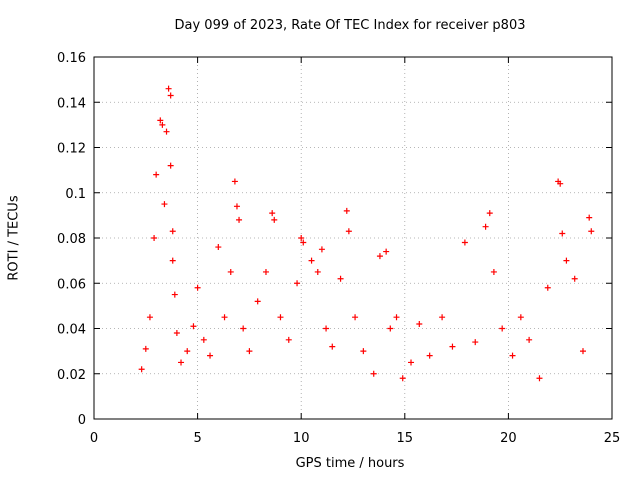 The image size is (640, 480). What do you see at coordinates (405, 438) in the screenshot?
I see `x-tick-label: 15` at bounding box center [405, 438].